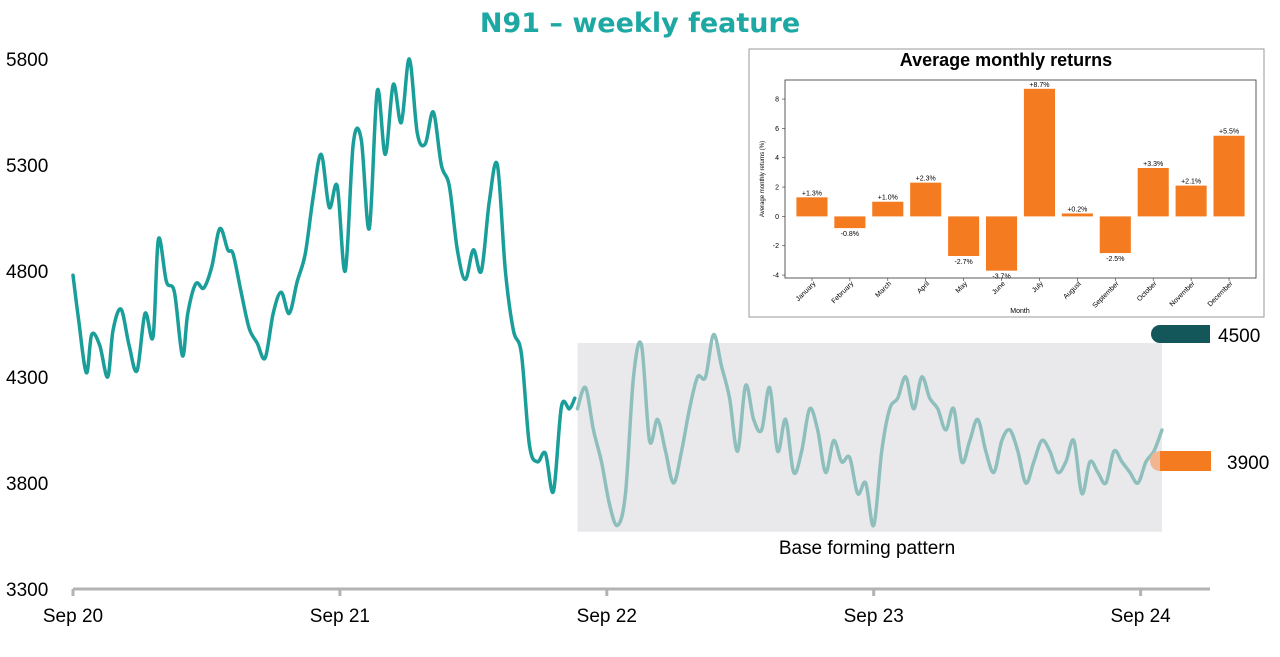 This screenshot has width=1280, height=657. I want to click on inset-y-tick-label: 4, so click(777, 158).